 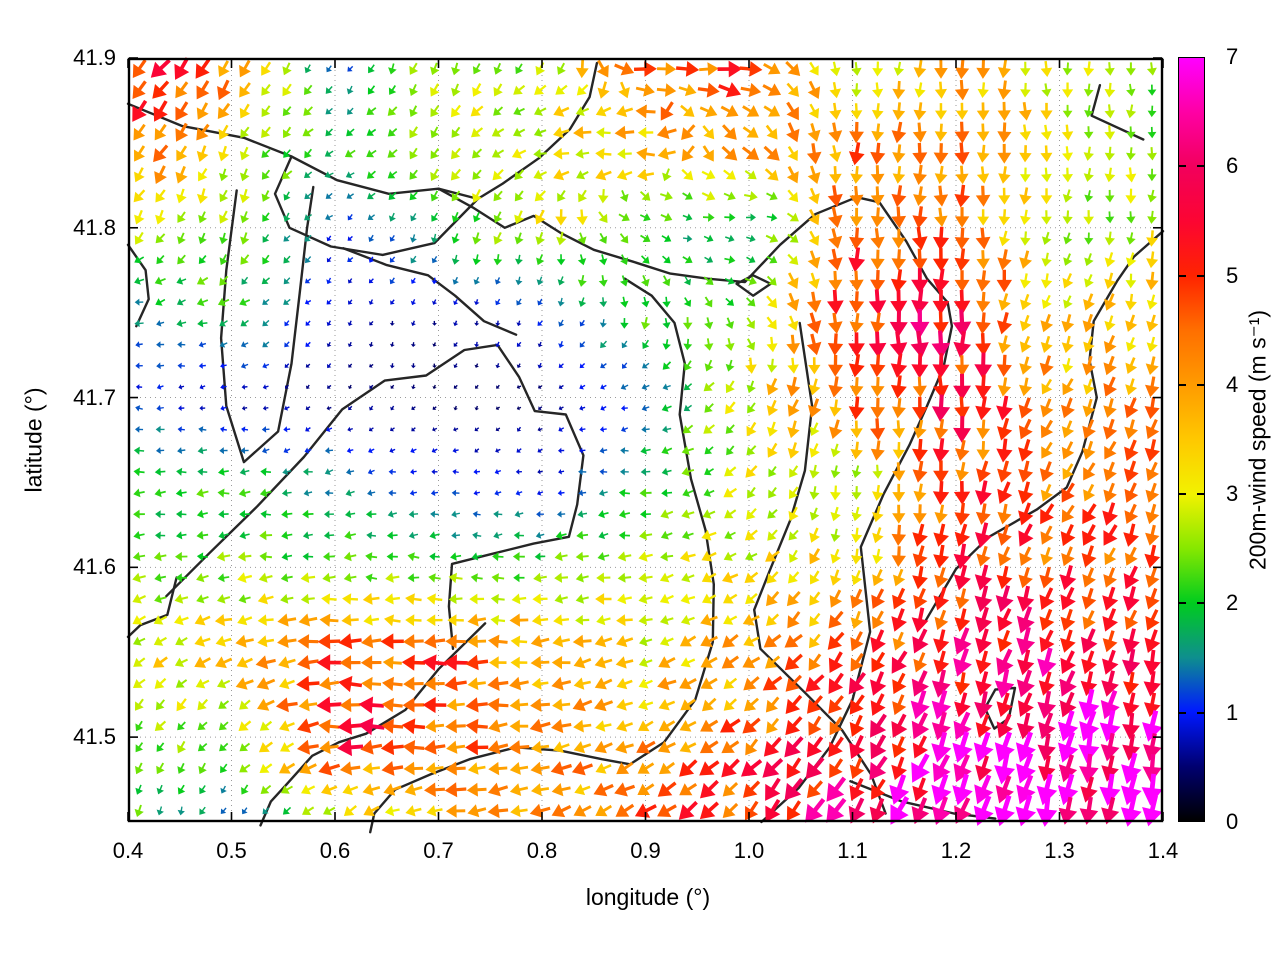 I want to click on x-tick-label: 0.9, so click(x=645, y=850).